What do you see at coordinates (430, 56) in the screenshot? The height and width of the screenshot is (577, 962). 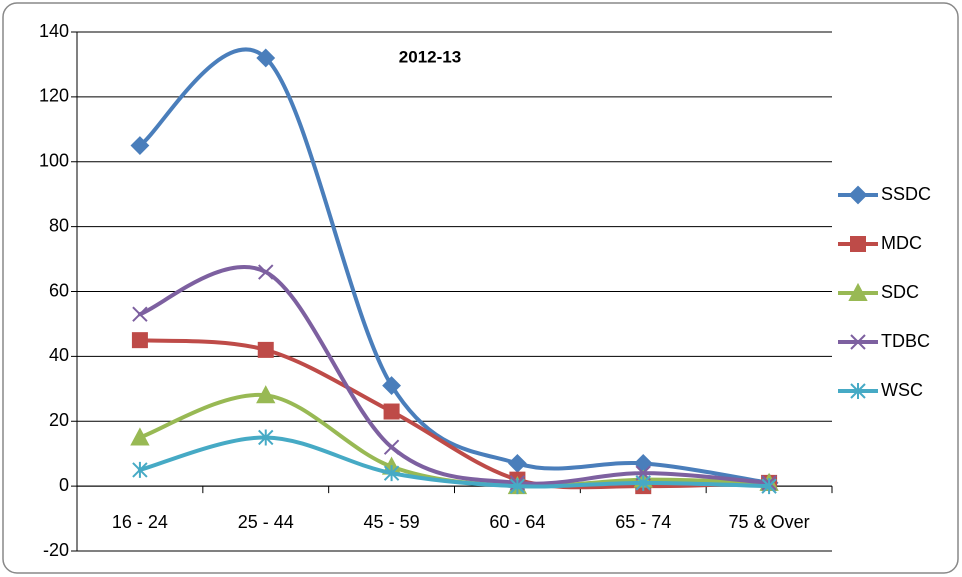 I see `chart-title: 2012-13` at bounding box center [430, 56].